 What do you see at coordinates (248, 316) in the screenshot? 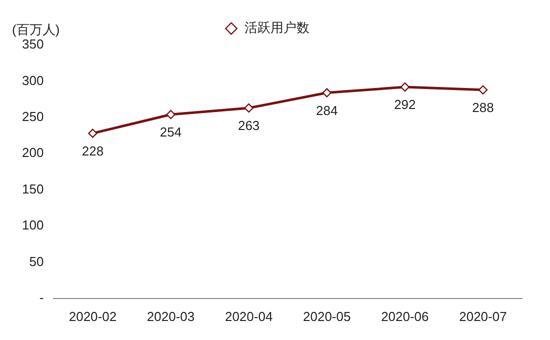
I see `x-tick-label: 2020-04` at bounding box center [248, 316].